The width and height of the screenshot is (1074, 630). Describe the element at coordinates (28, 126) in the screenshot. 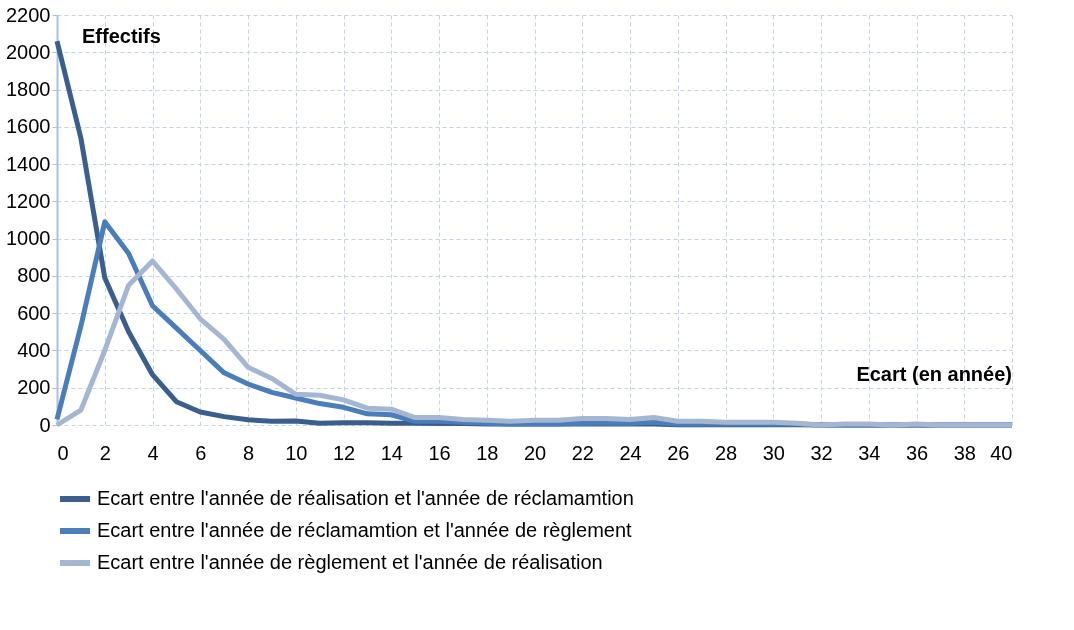

I see `y-tick-label: 1600` at that location.